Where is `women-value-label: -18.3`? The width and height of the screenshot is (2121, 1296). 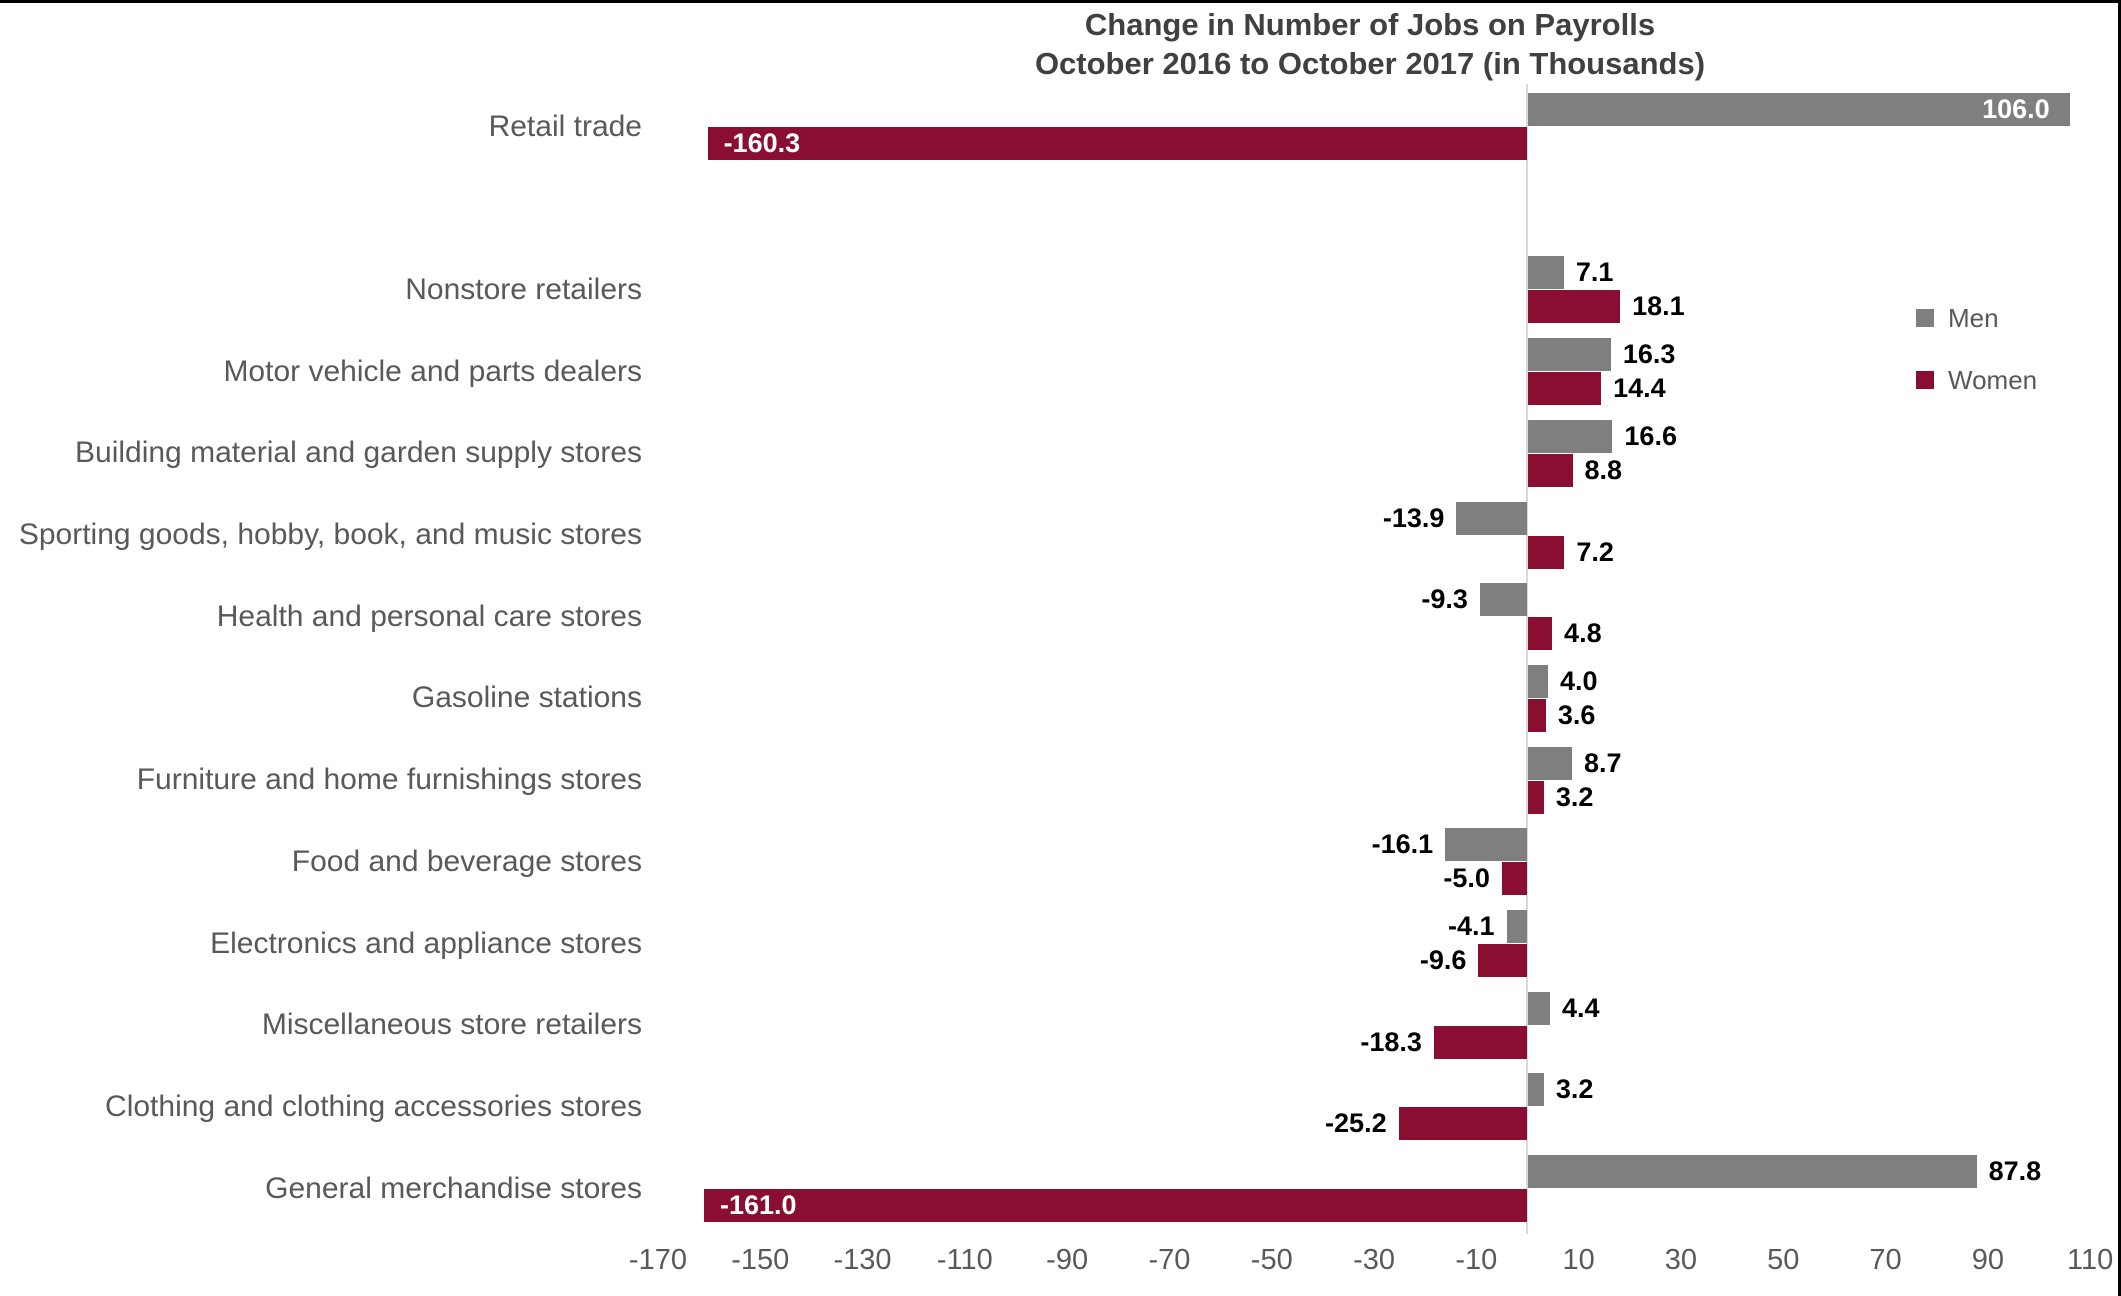 women-value-label: -18.3 is located at coordinates (1391, 1041).